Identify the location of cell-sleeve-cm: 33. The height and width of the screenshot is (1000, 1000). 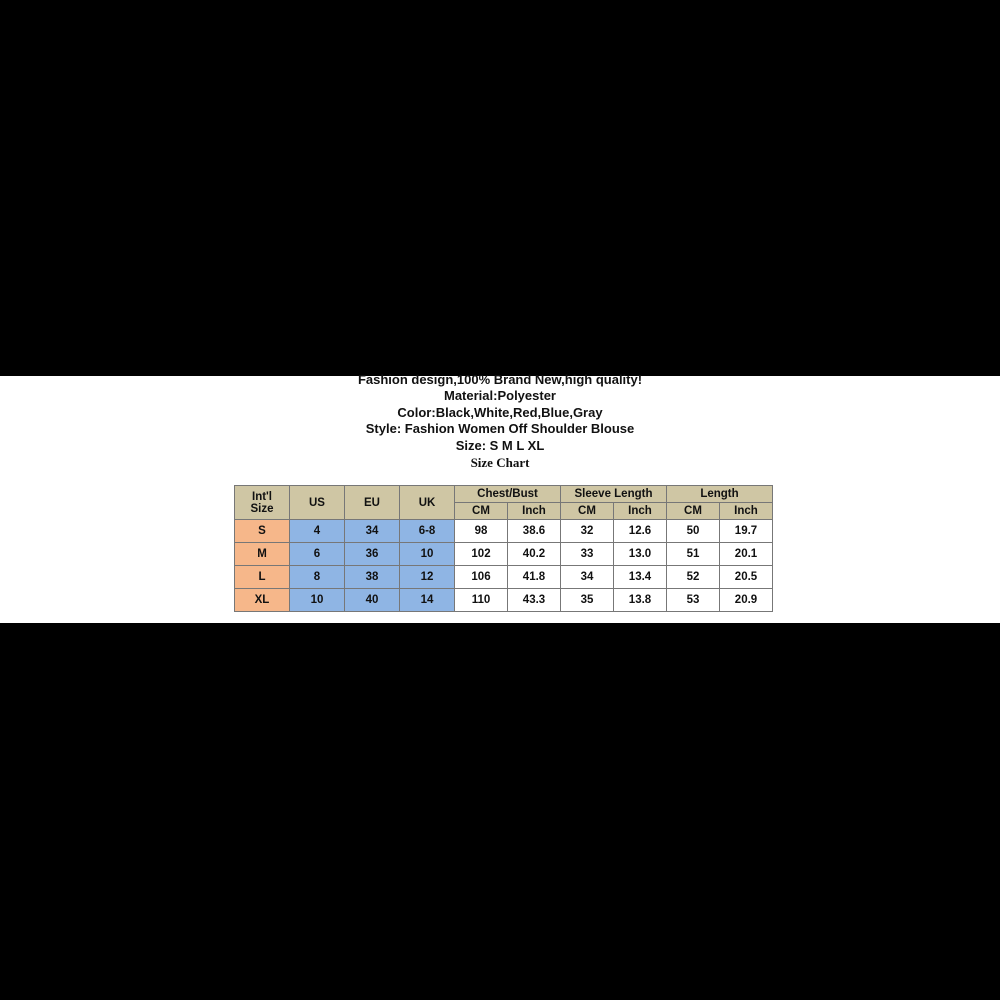
(587, 554).